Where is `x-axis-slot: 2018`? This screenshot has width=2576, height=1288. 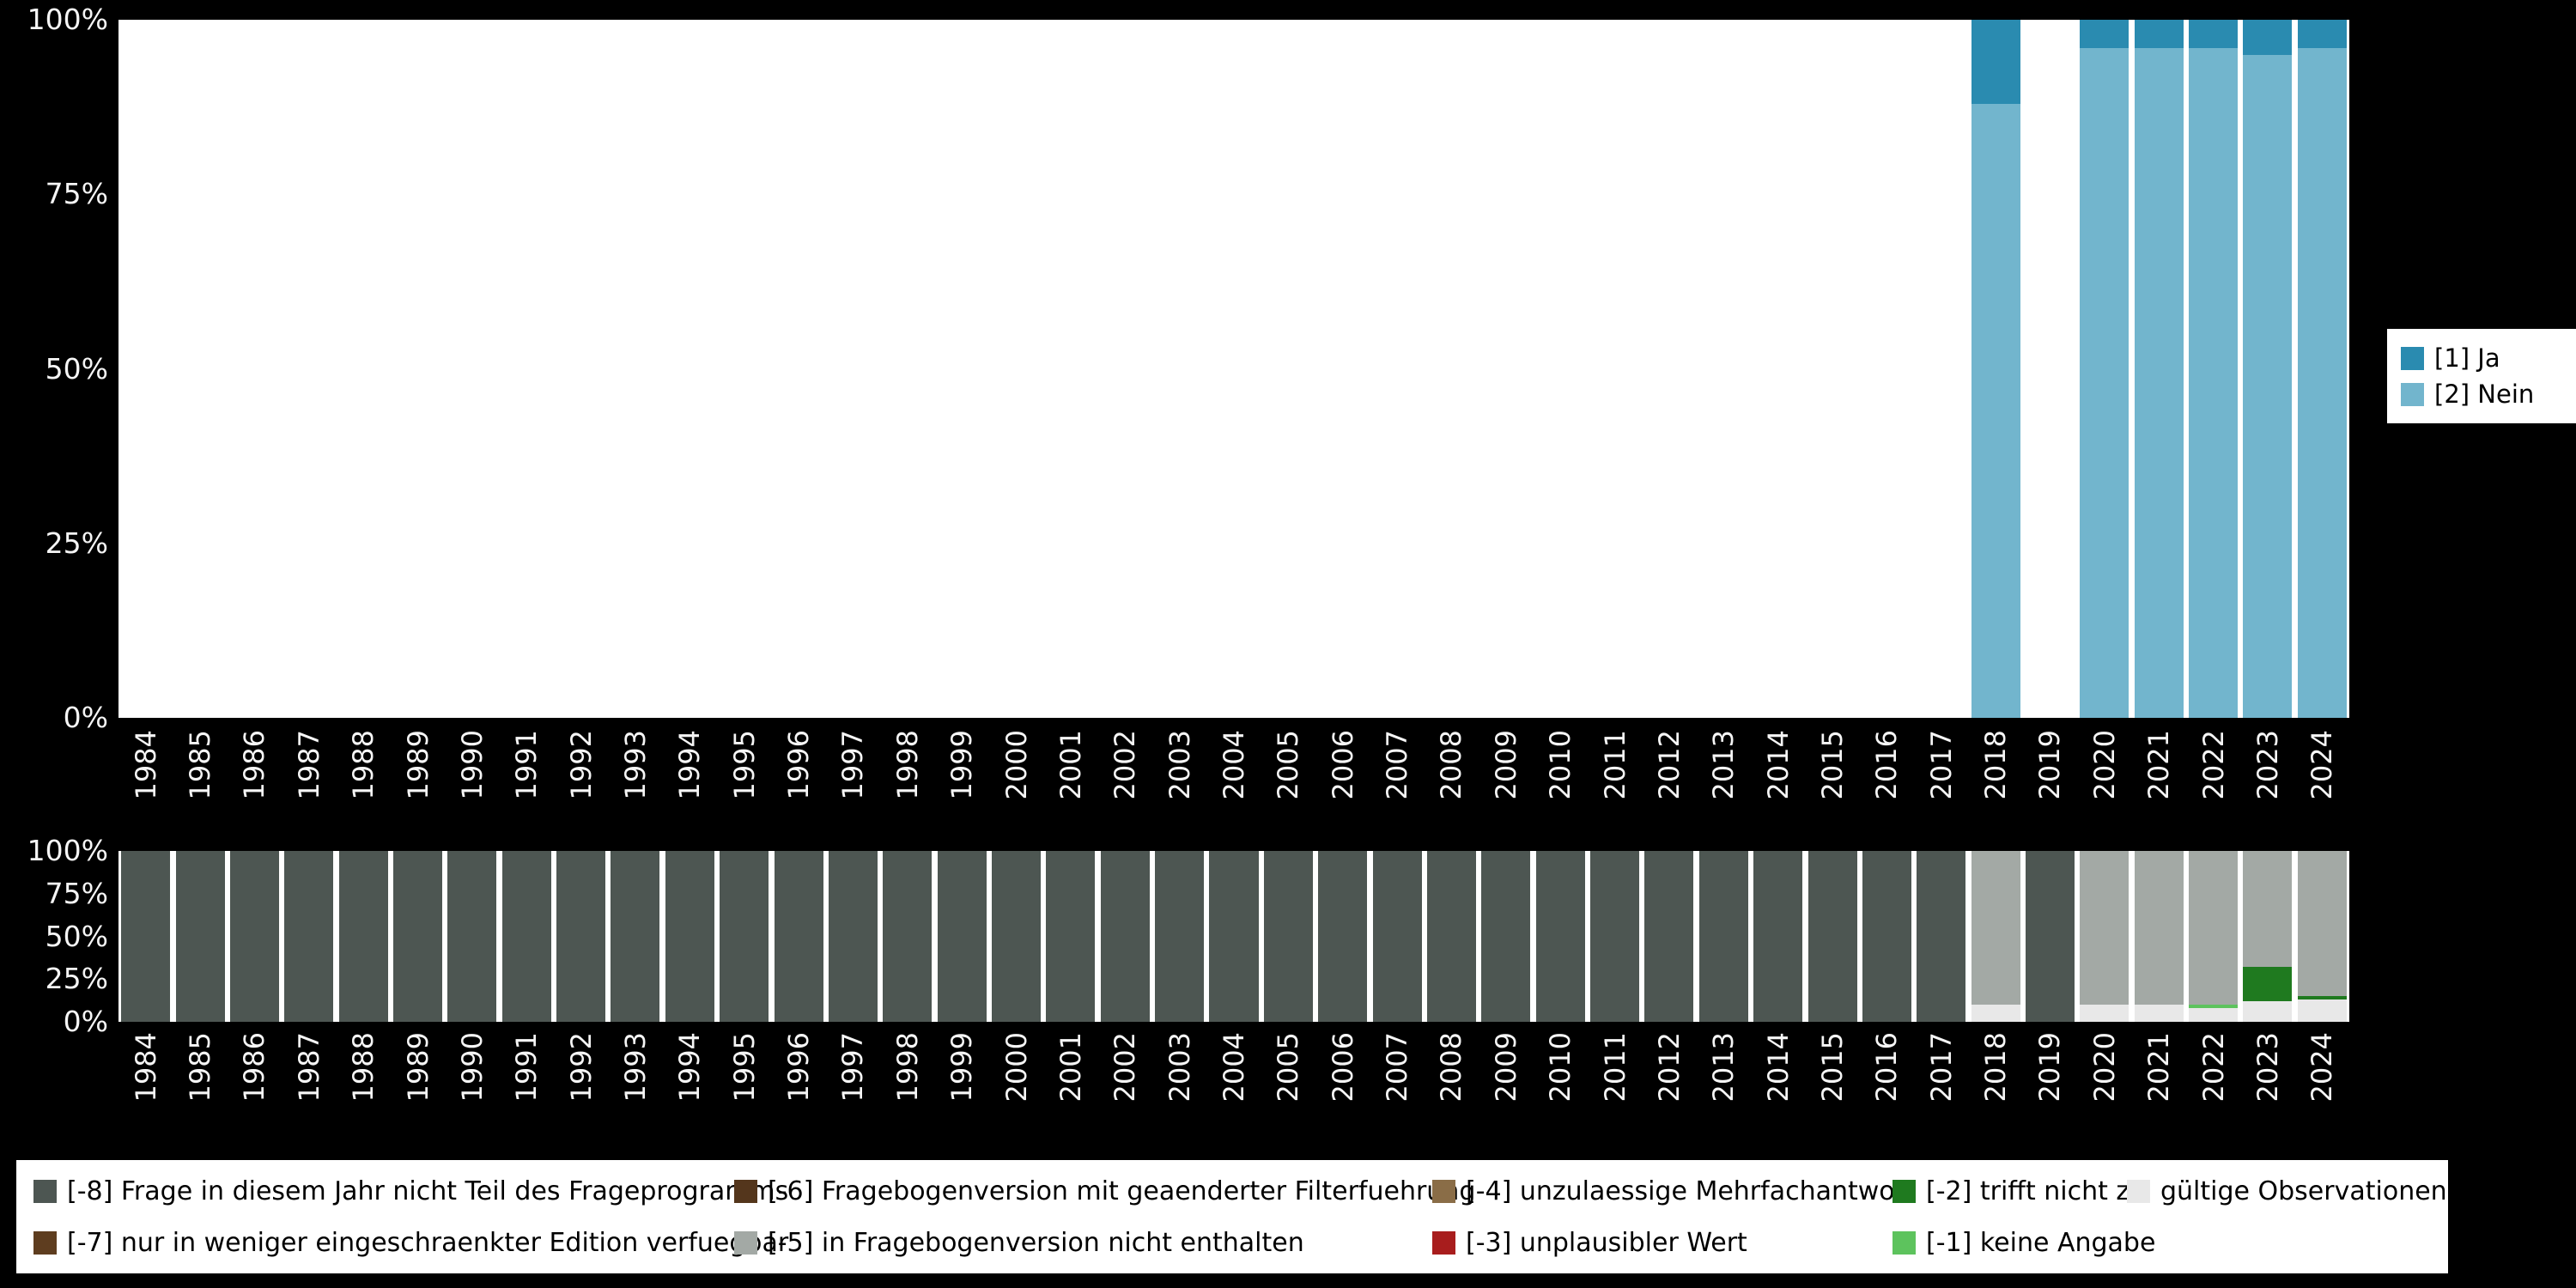
x-axis-slot: 2018 is located at coordinates (1995, 779).